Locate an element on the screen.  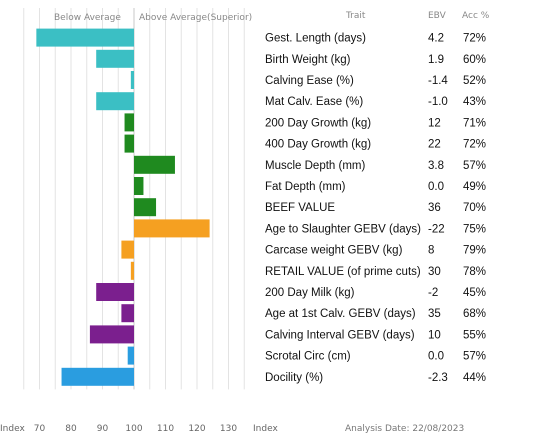
x-tick-label: 120 is located at coordinates (196, 429).